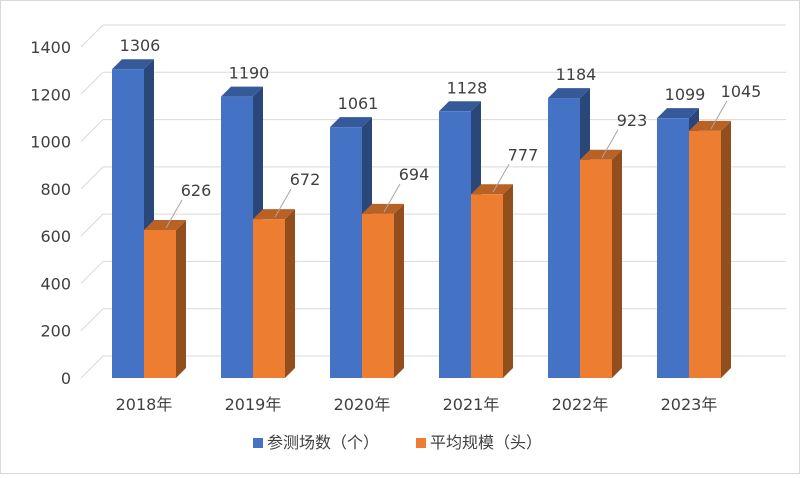  What do you see at coordinates (414, 174) in the screenshot?
I see `data-label: 694` at bounding box center [414, 174].